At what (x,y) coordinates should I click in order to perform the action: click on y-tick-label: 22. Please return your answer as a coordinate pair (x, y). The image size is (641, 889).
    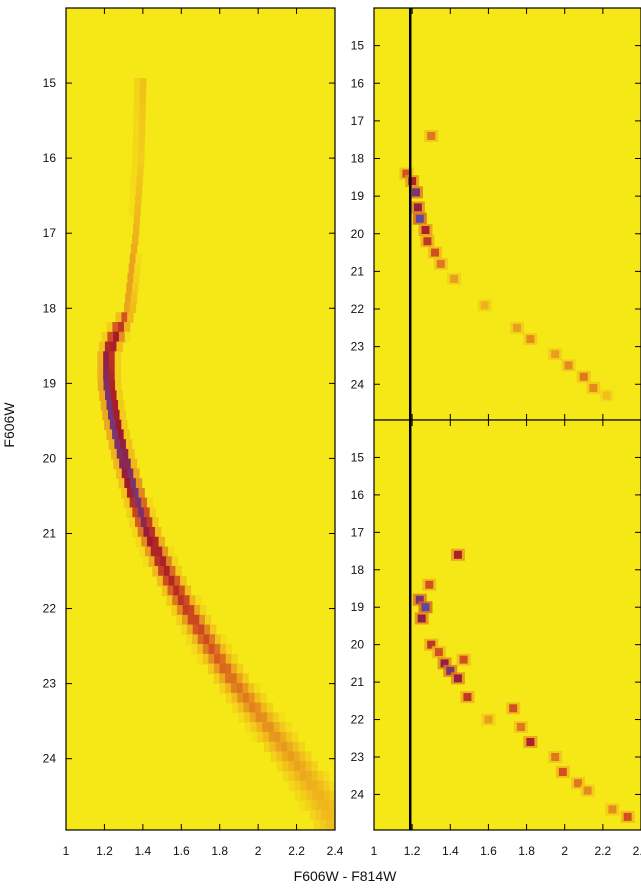
    Looking at the image, I should click on (50, 609).